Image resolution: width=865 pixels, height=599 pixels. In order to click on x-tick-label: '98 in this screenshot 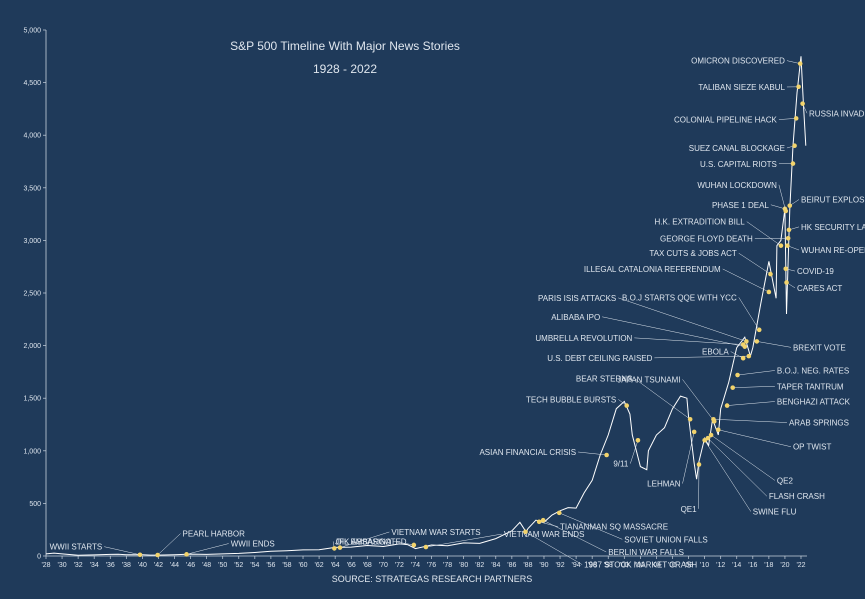, I will do `click(608, 565)`.